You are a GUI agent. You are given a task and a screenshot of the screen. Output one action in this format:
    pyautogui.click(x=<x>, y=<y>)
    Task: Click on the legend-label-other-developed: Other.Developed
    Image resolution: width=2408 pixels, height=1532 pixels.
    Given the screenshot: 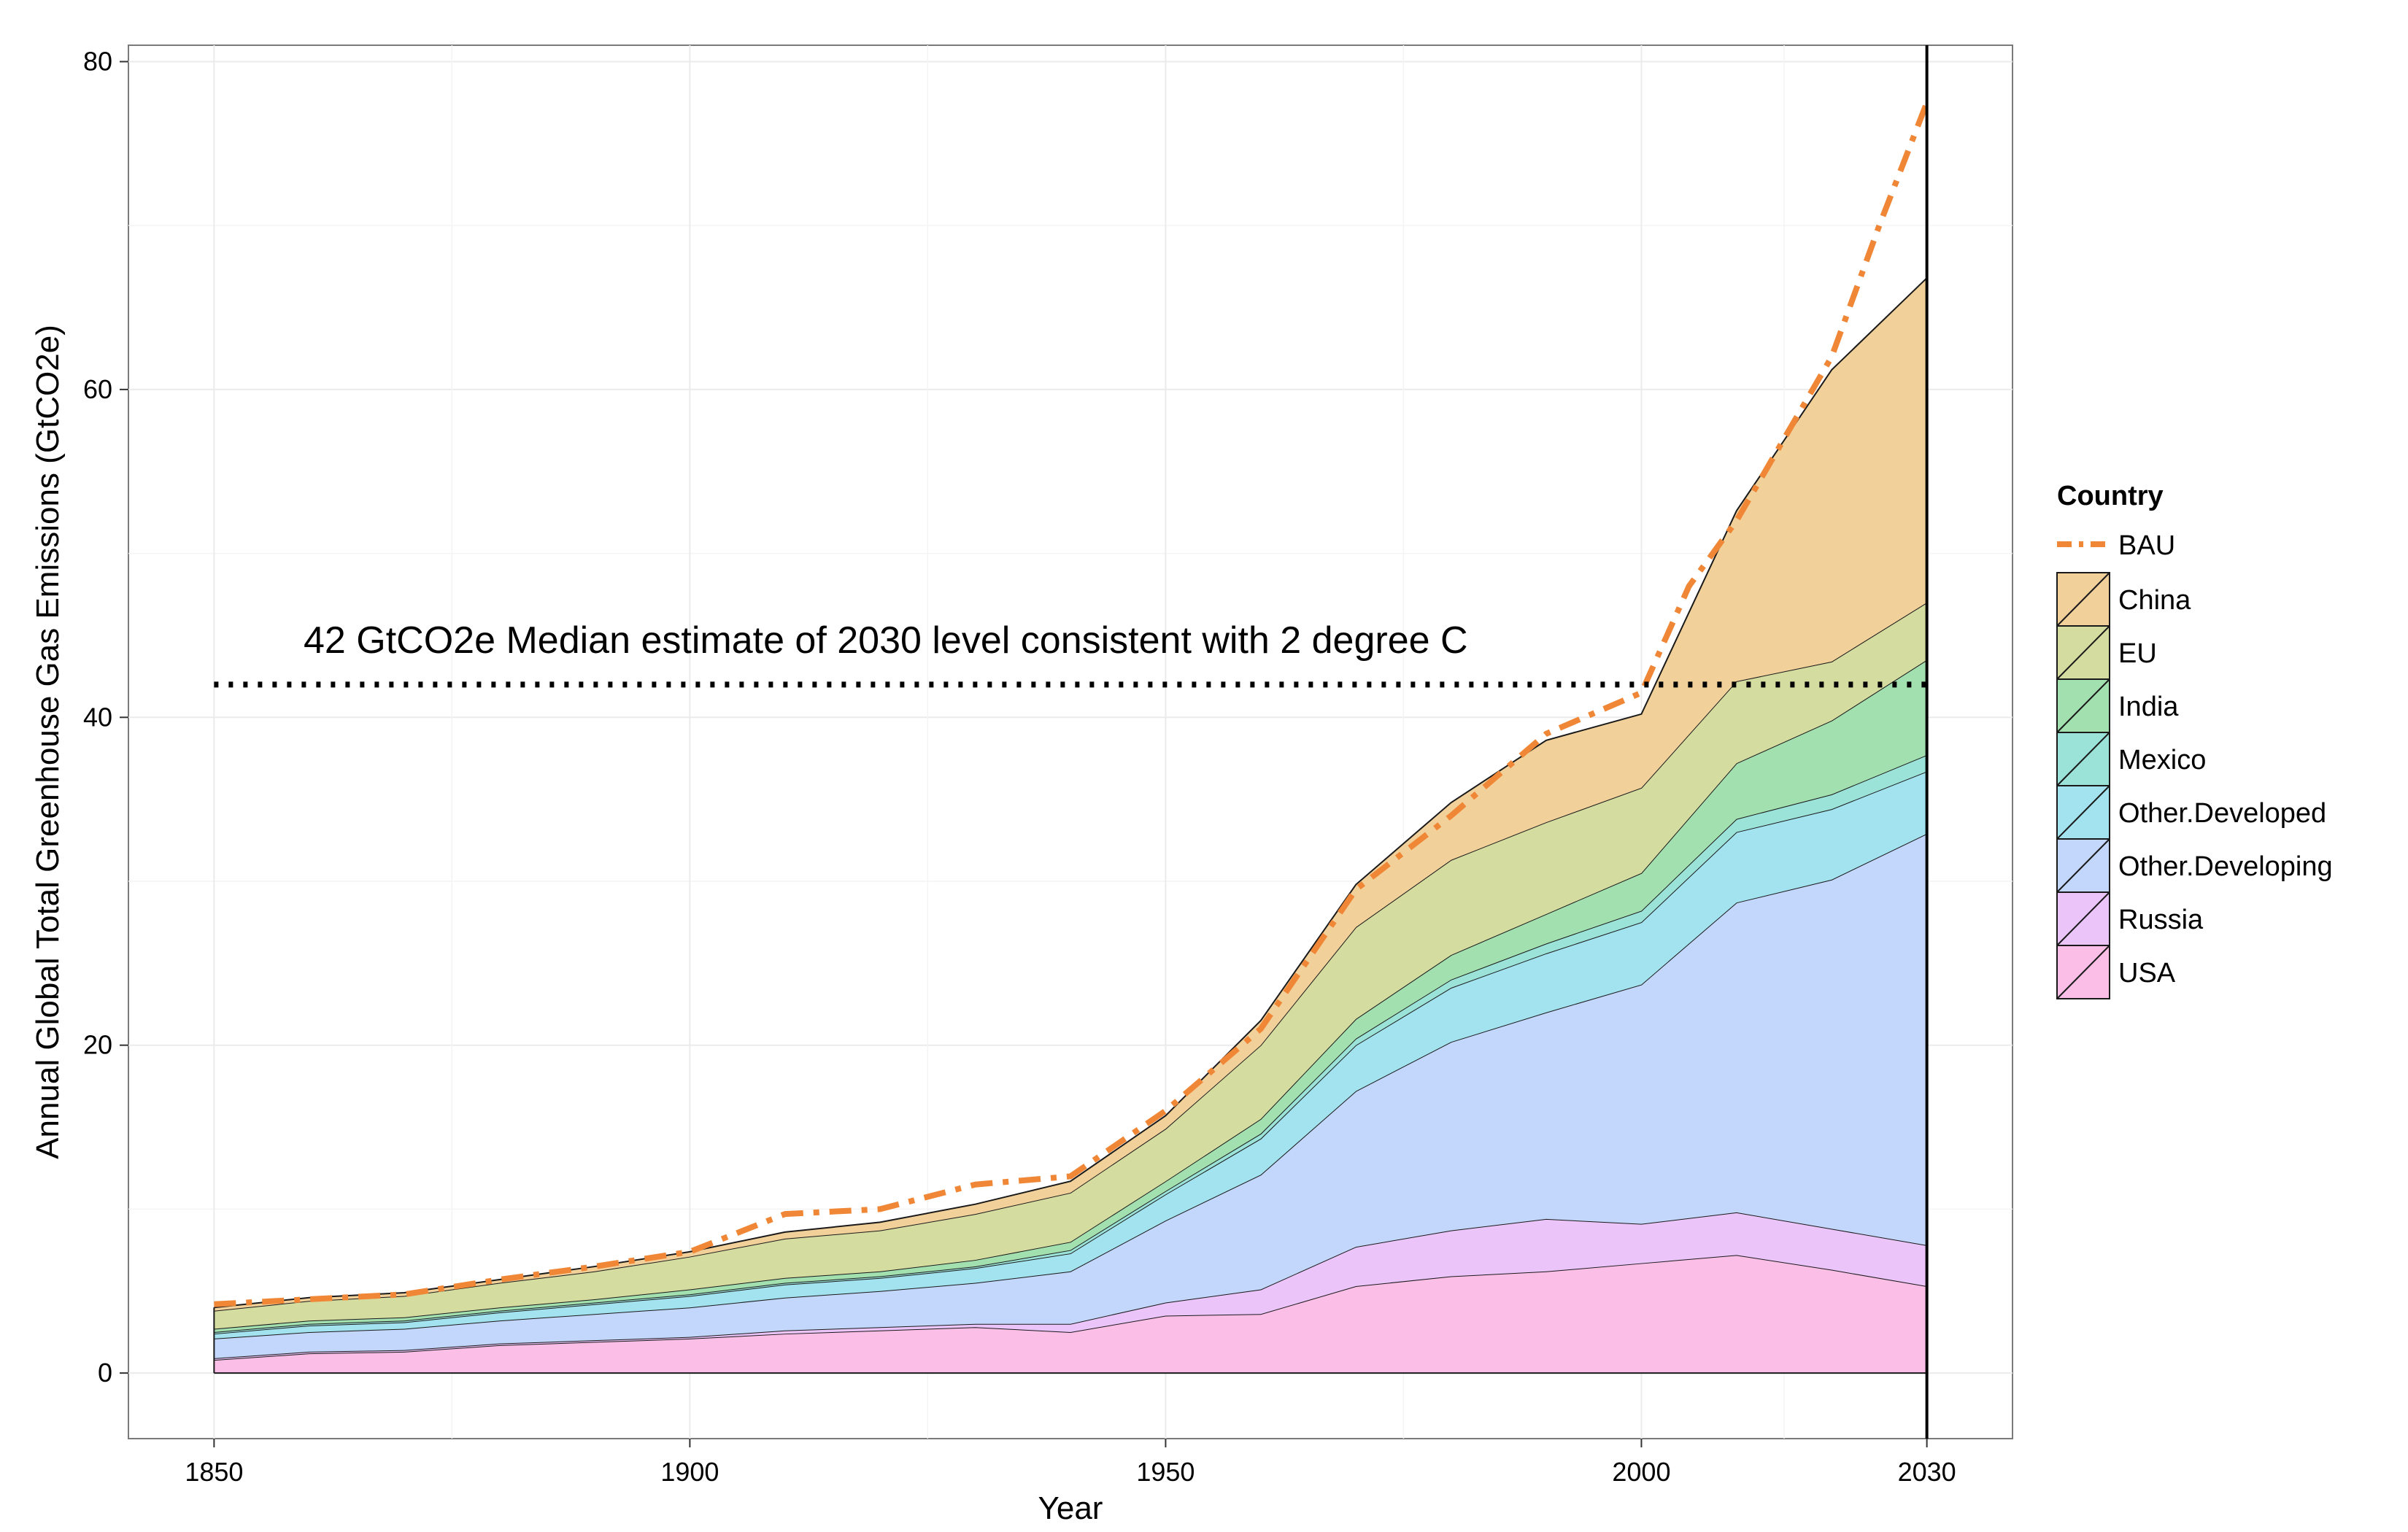 What is the action you would take?
    pyautogui.click(x=2222, y=814)
    